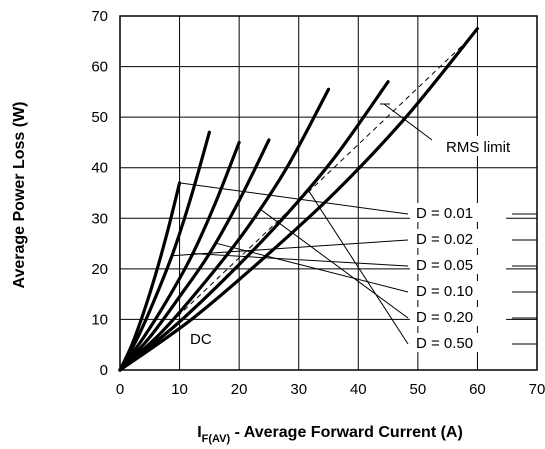  I want to click on x-axis-title: IF(AV) - Average Forward Current (A), so click(330, 434).